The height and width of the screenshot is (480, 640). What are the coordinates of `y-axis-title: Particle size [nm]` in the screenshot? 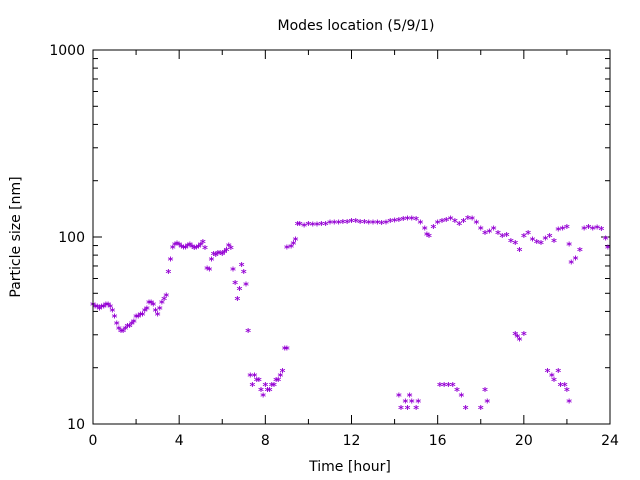 It's located at (16, 236).